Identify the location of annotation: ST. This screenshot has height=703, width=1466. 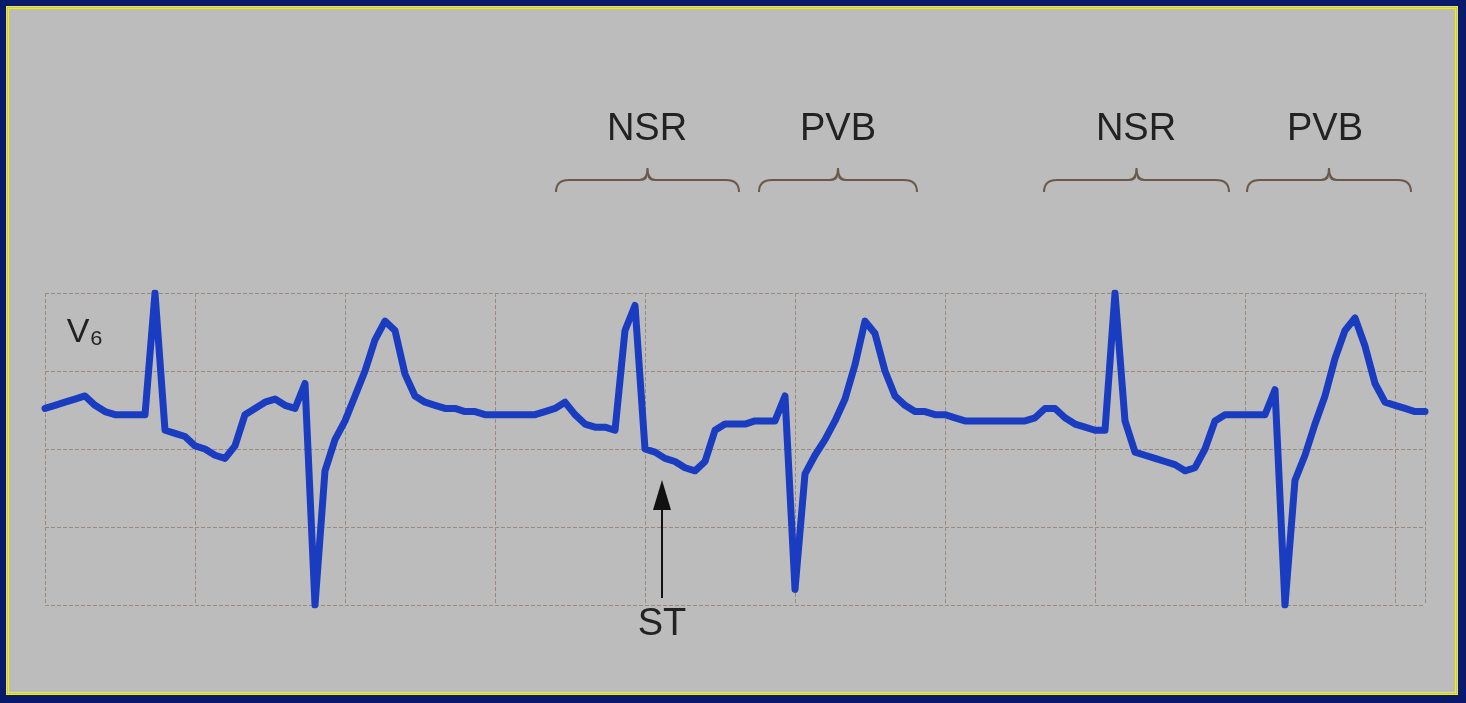
(662, 622).